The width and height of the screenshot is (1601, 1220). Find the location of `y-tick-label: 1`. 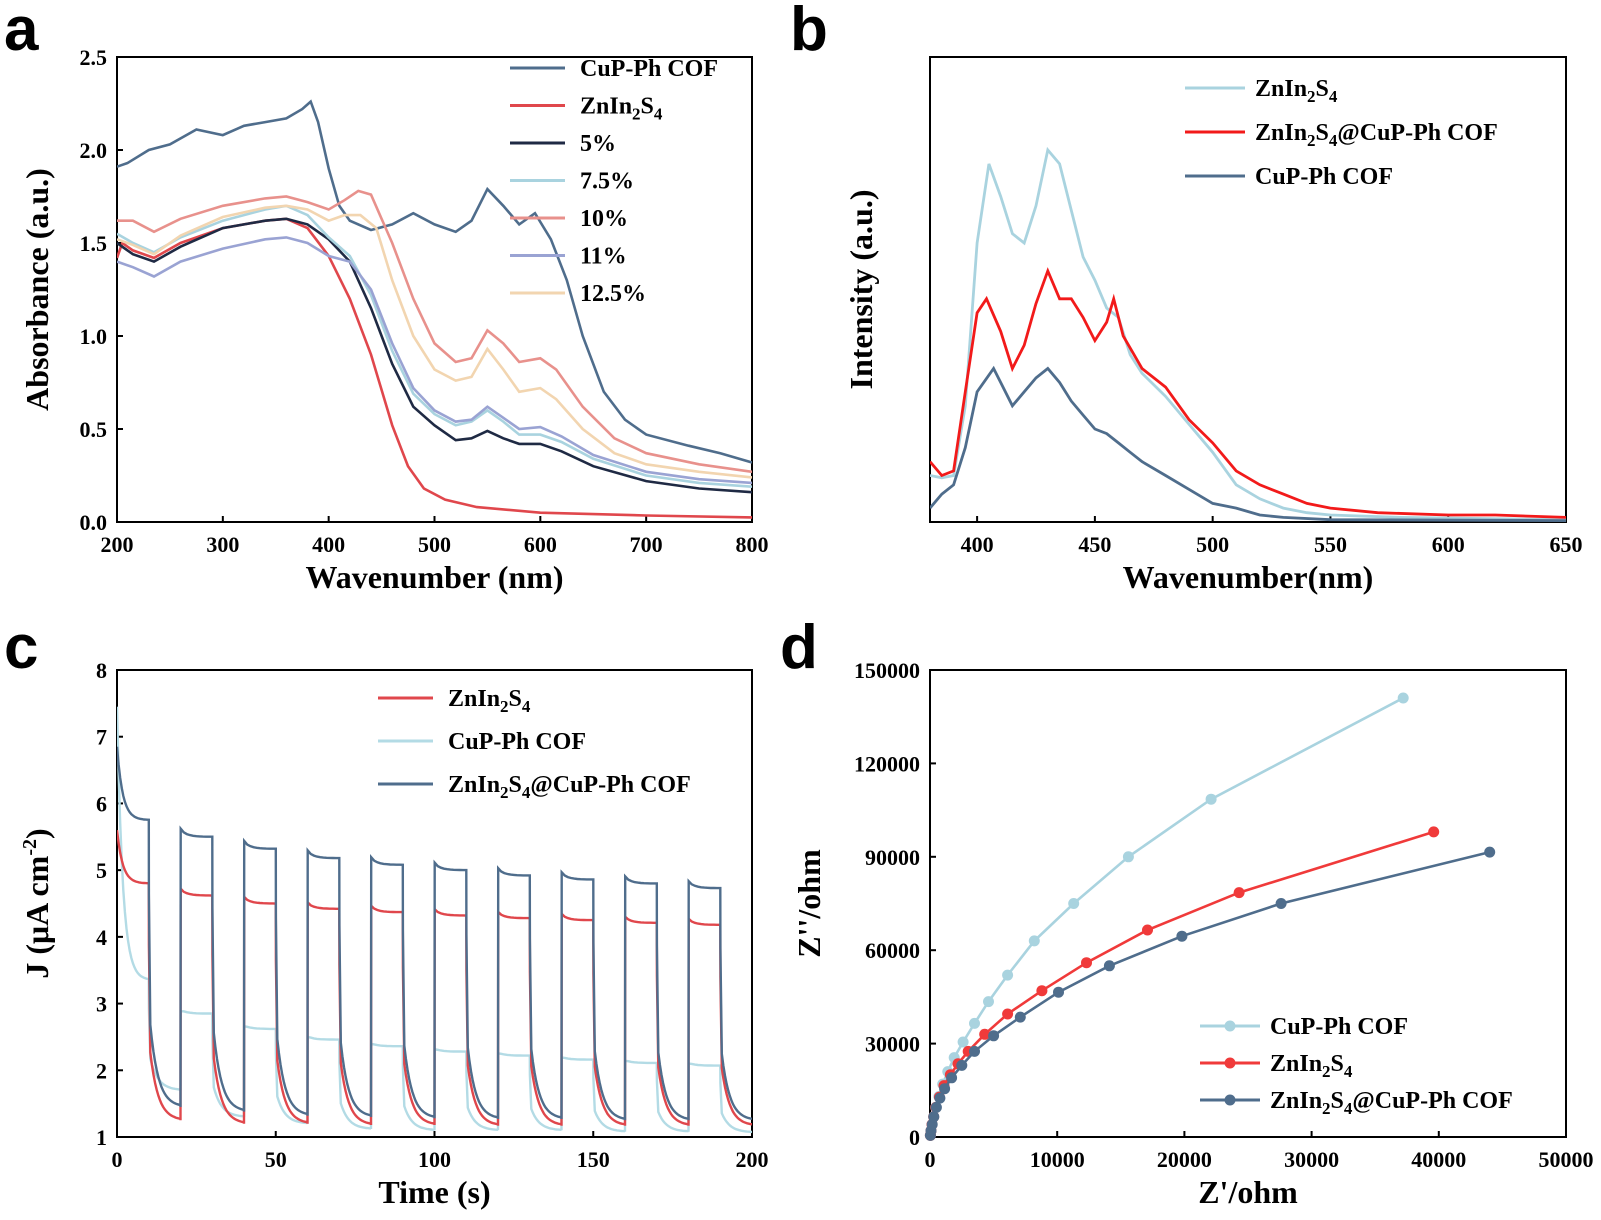

y-tick-label: 1 is located at coordinates (101, 1137).